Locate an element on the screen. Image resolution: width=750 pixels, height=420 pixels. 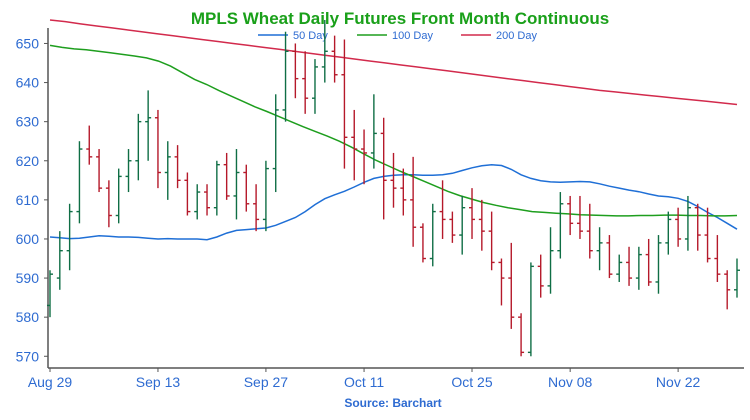
legend-item: 100 Day is located at coordinates (395, 36).